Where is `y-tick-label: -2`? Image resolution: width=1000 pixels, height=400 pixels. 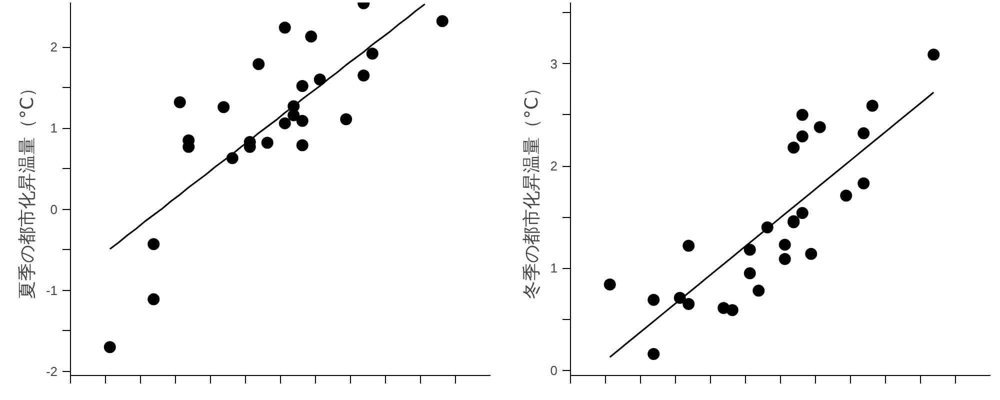 y-tick-label: -2 is located at coordinates (52, 371).